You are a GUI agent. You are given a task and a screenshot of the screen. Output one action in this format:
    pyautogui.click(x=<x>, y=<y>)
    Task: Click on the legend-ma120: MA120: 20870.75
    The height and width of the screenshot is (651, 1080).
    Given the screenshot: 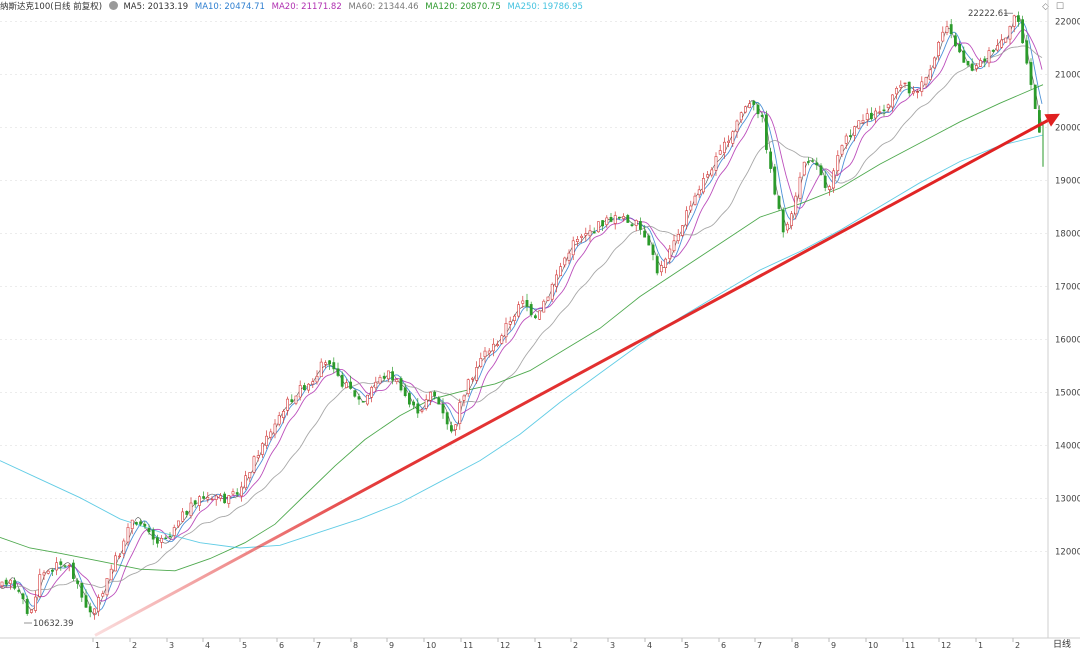 What is the action you would take?
    pyautogui.click(x=463, y=7)
    